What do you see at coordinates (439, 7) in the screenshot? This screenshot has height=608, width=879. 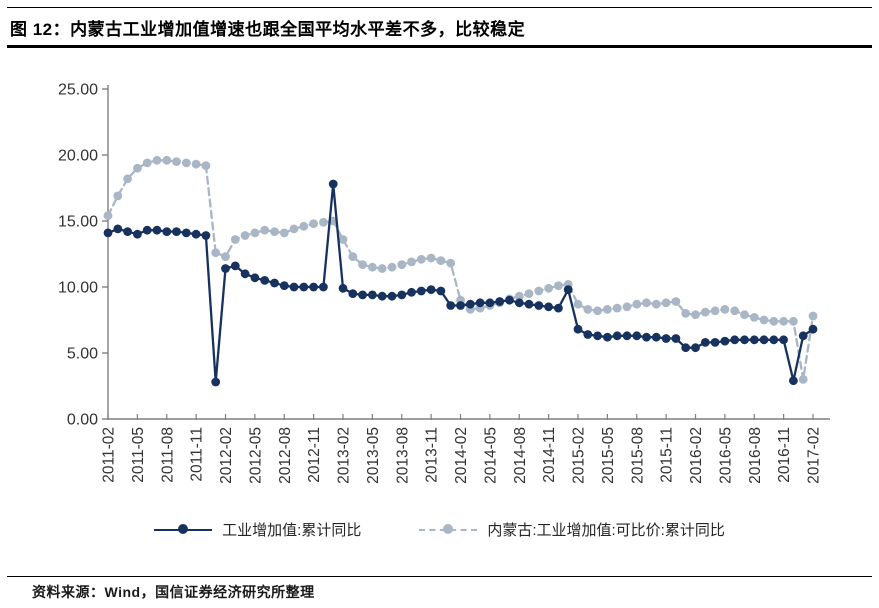 I see `top-divider` at bounding box center [439, 7].